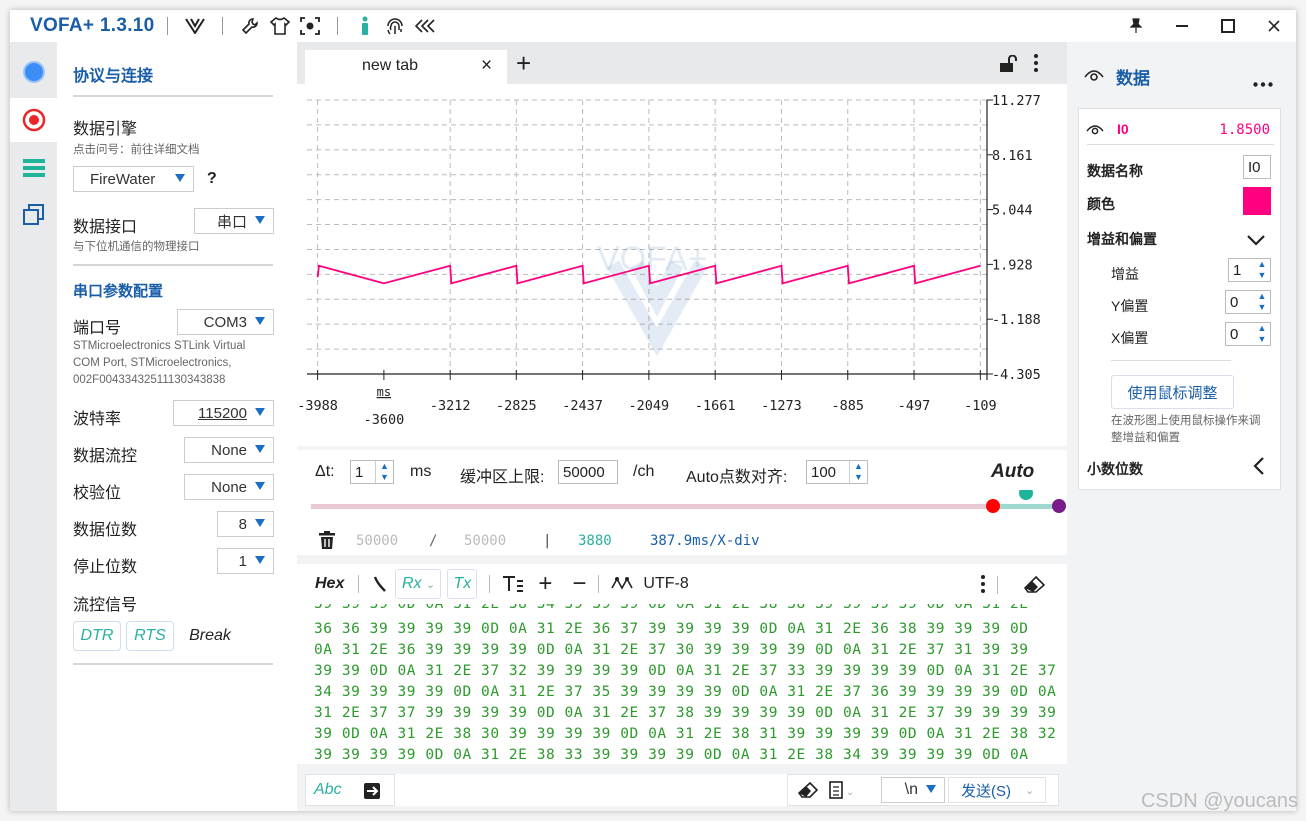  What do you see at coordinates (1095, 130) in the screenshot?
I see `channel-visible-icon` at bounding box center [1095, 130].